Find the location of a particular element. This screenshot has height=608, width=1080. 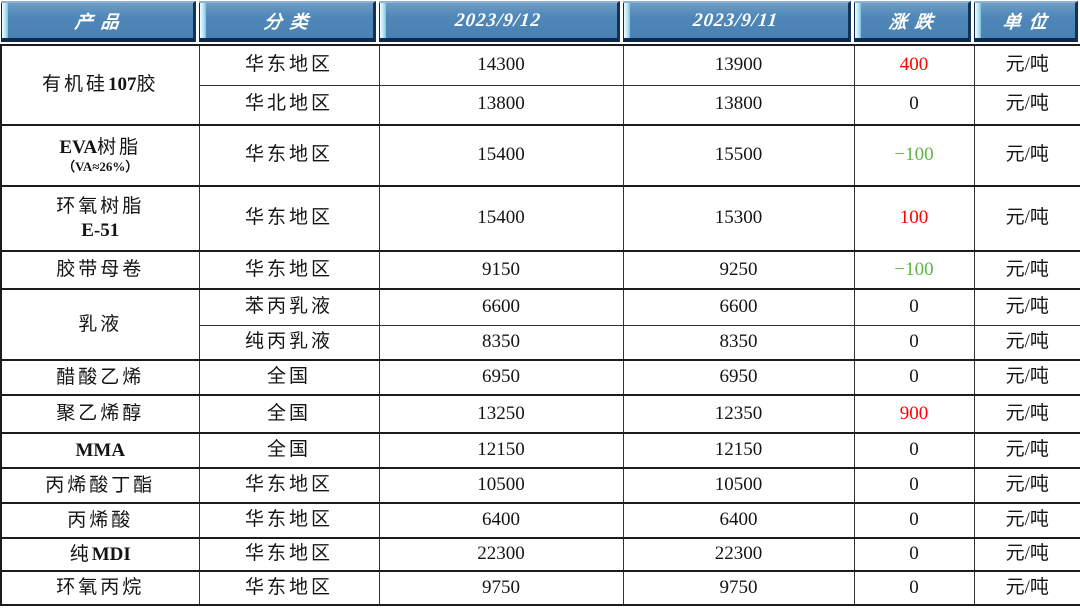

price-cell-0912: 14300 is located at coordinates (501, 65).